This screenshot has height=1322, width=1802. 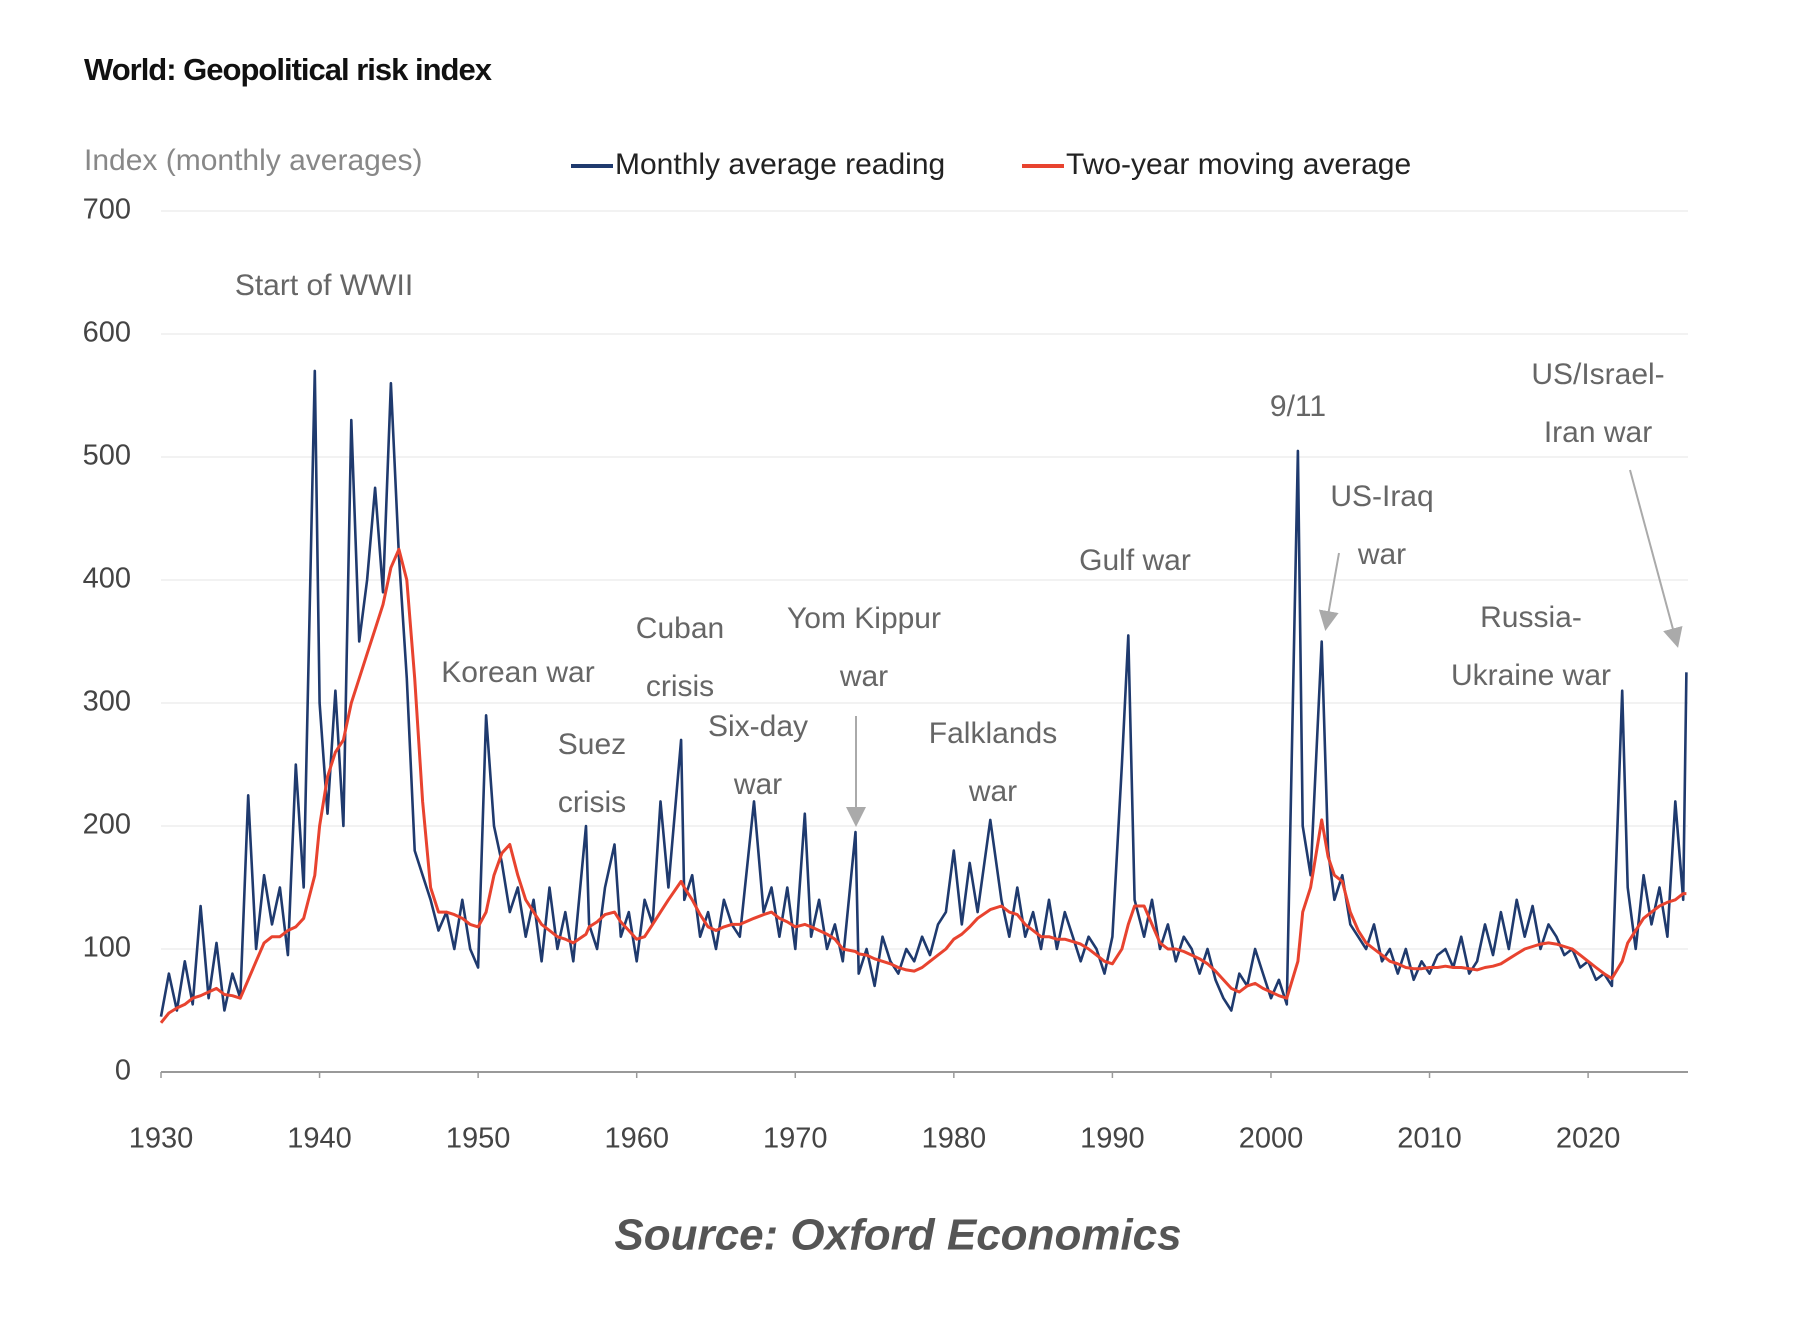 I want to click on annotation: Ukraine war, so click(x=1531, y=675).